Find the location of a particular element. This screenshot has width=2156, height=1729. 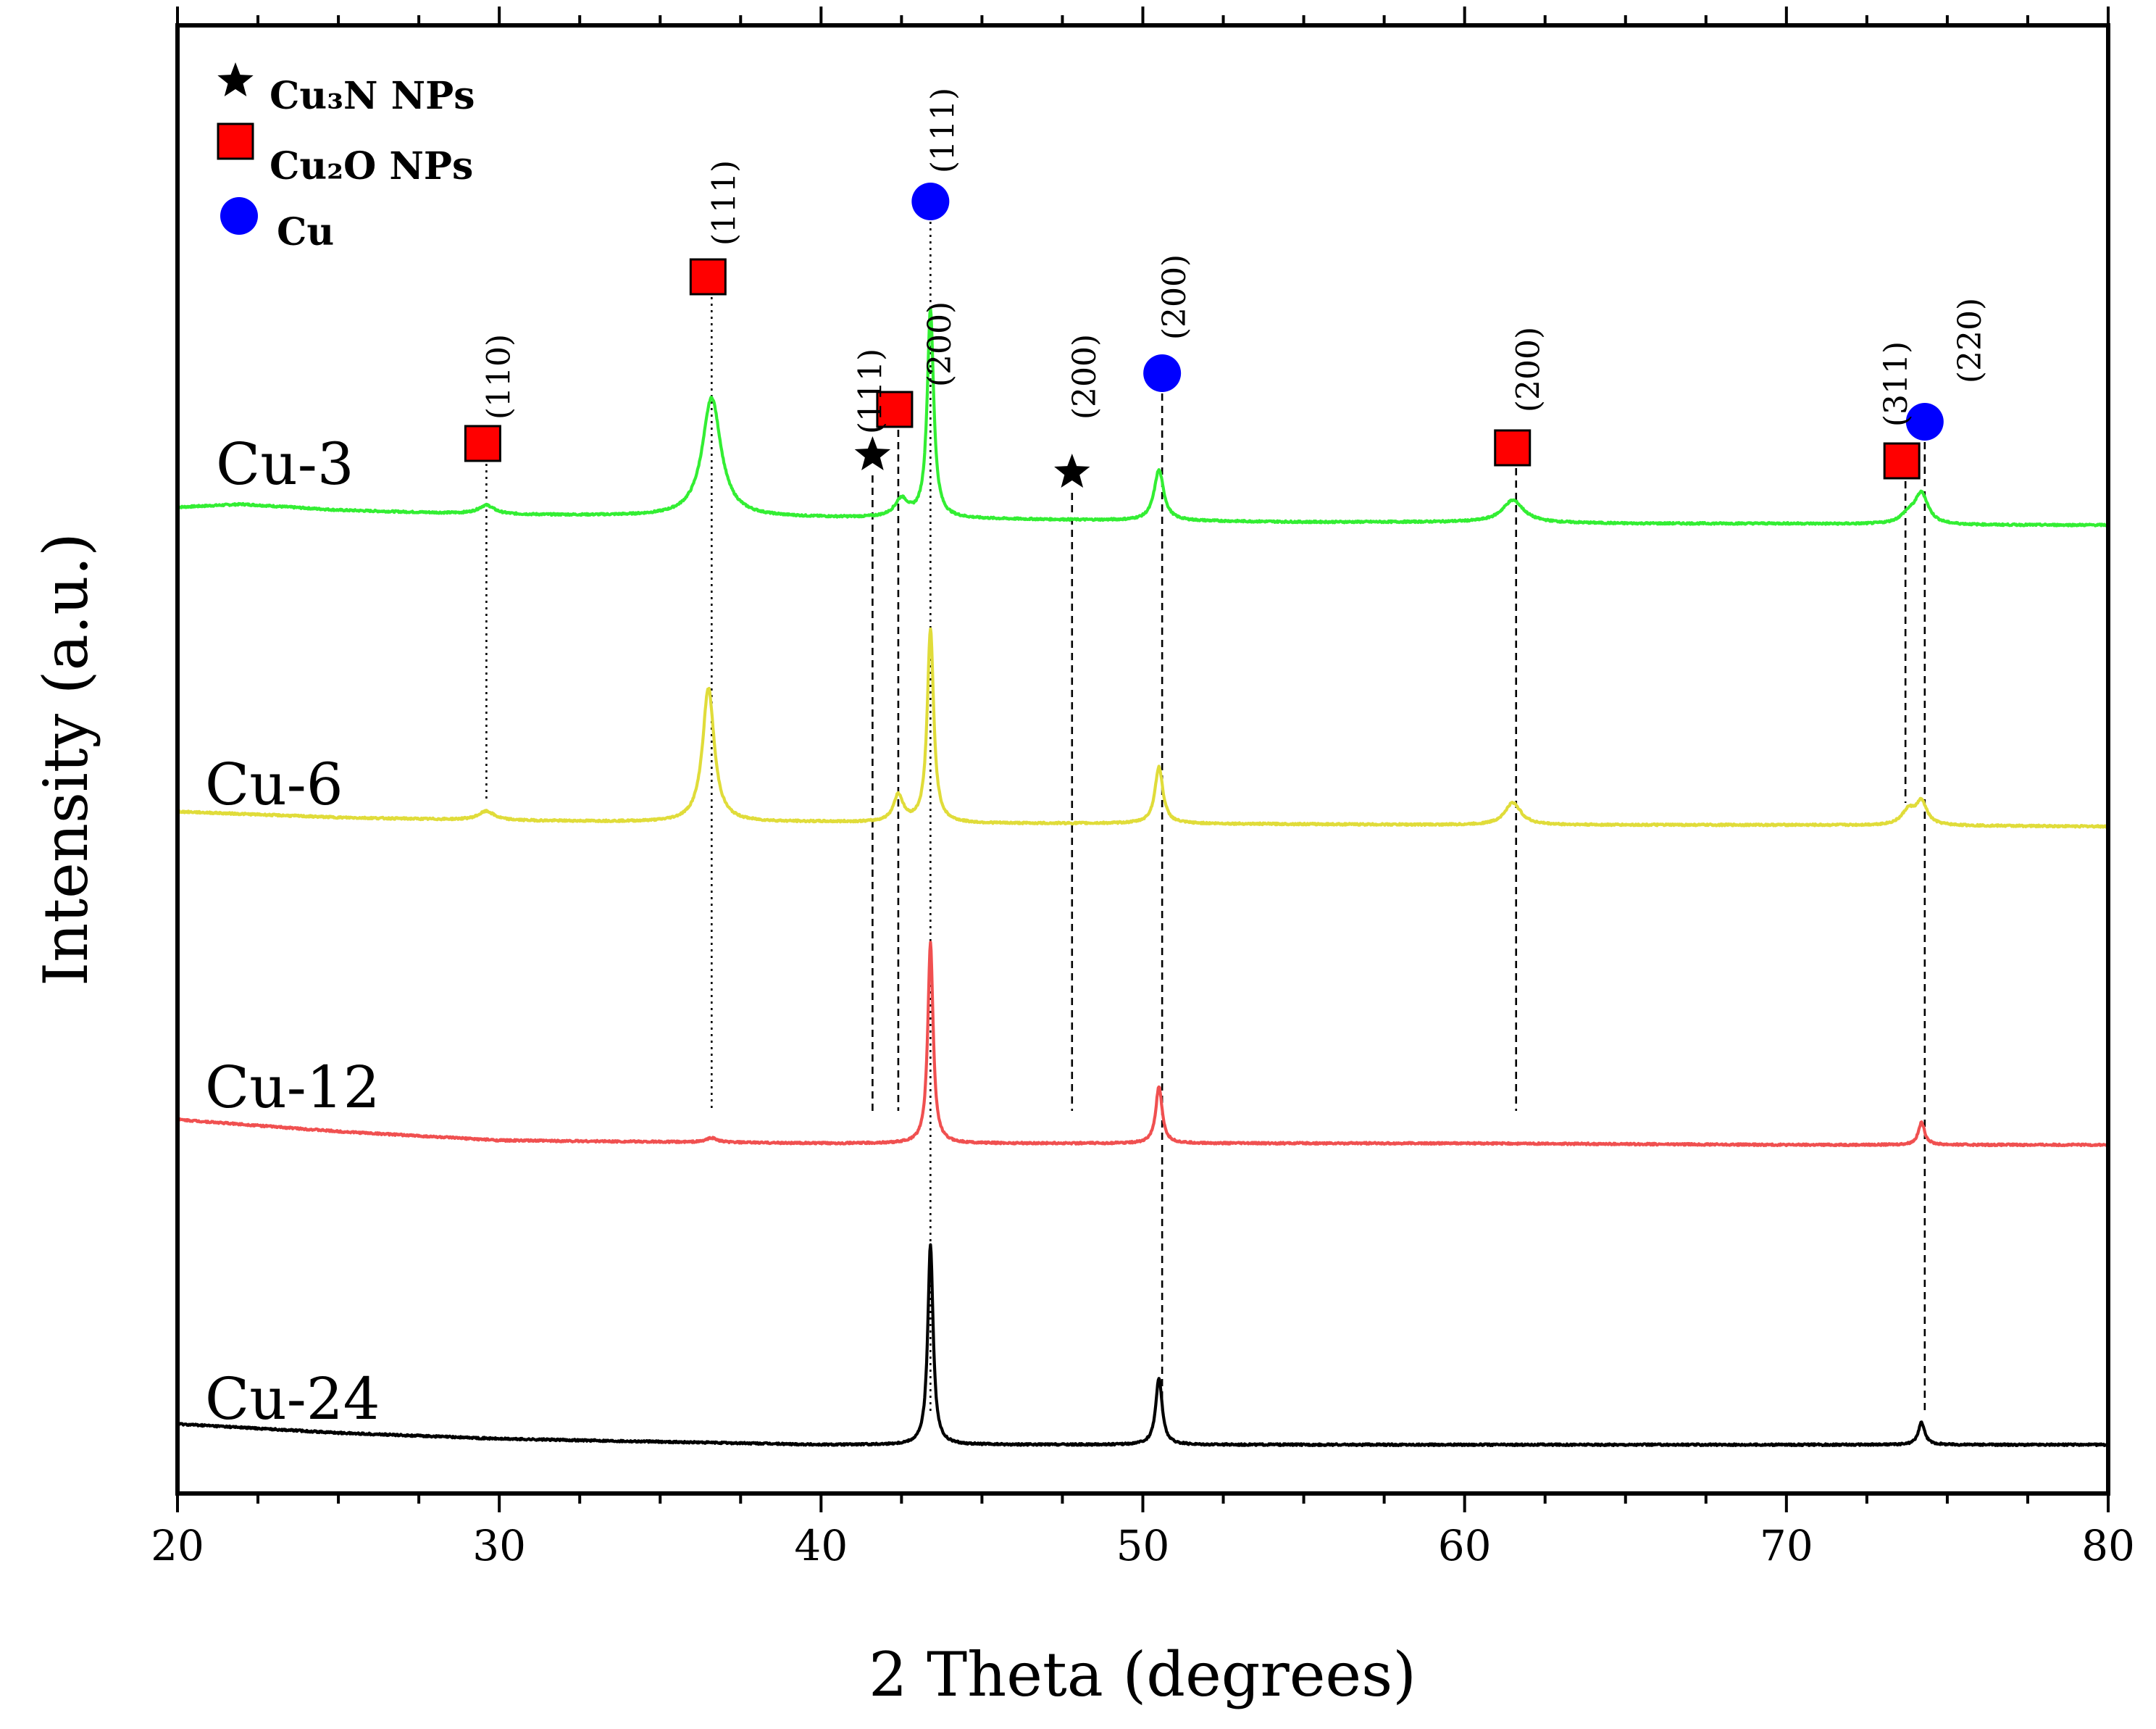

legend-star-icon is located at coordinates (236, 79).